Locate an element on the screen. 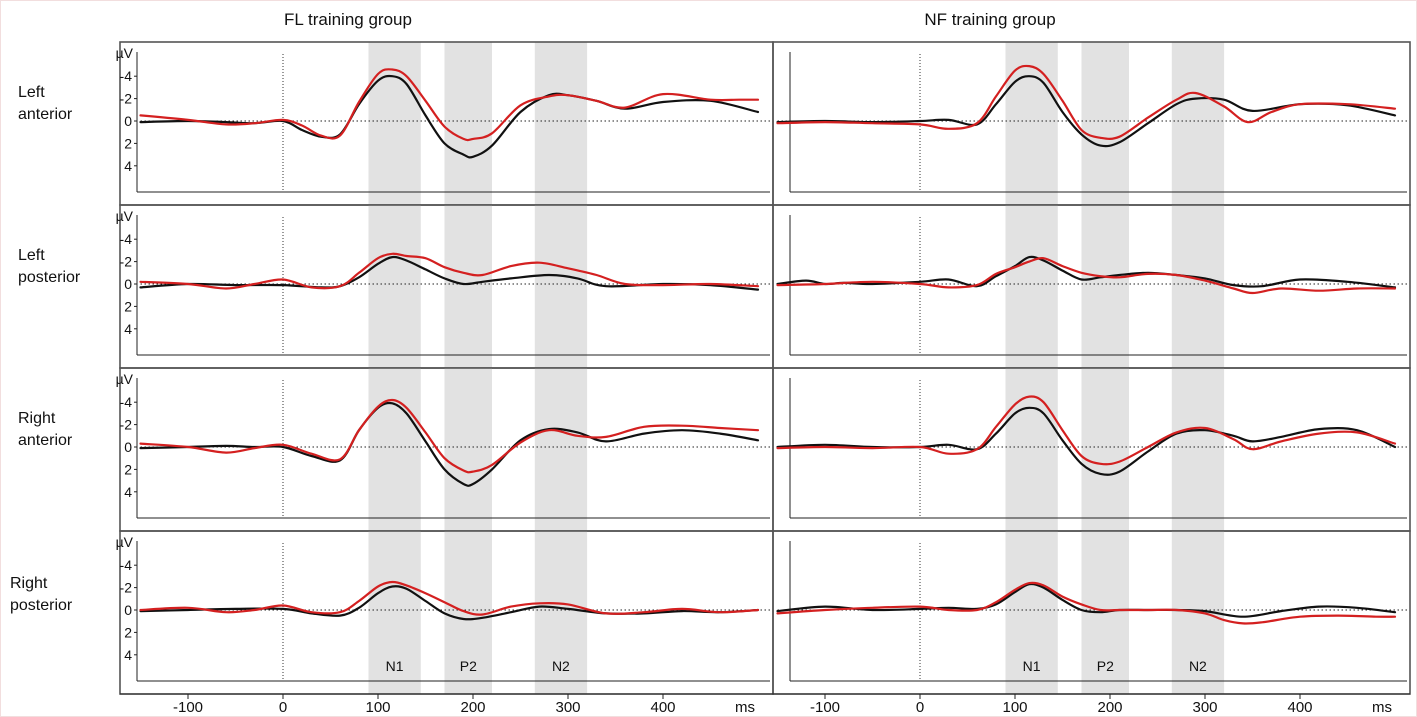 The width and height of the screenshot is (1417, 717). row-label-left-anterior: Left anterior is located at coordinates (45, 103).